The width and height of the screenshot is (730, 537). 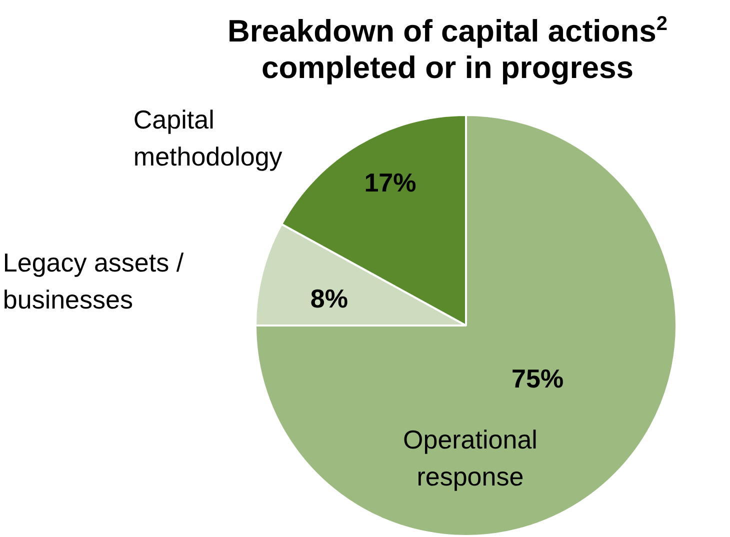 I want to click on data-label: 75%, so click(x=538, y=378).